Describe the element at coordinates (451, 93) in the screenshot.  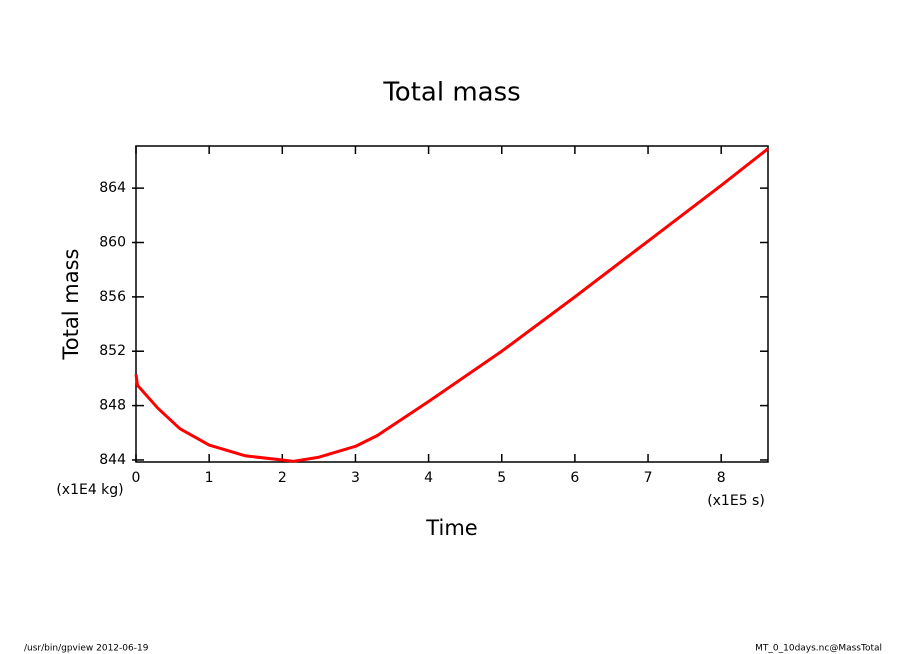
I see `chart-title: Total mass` at that location.